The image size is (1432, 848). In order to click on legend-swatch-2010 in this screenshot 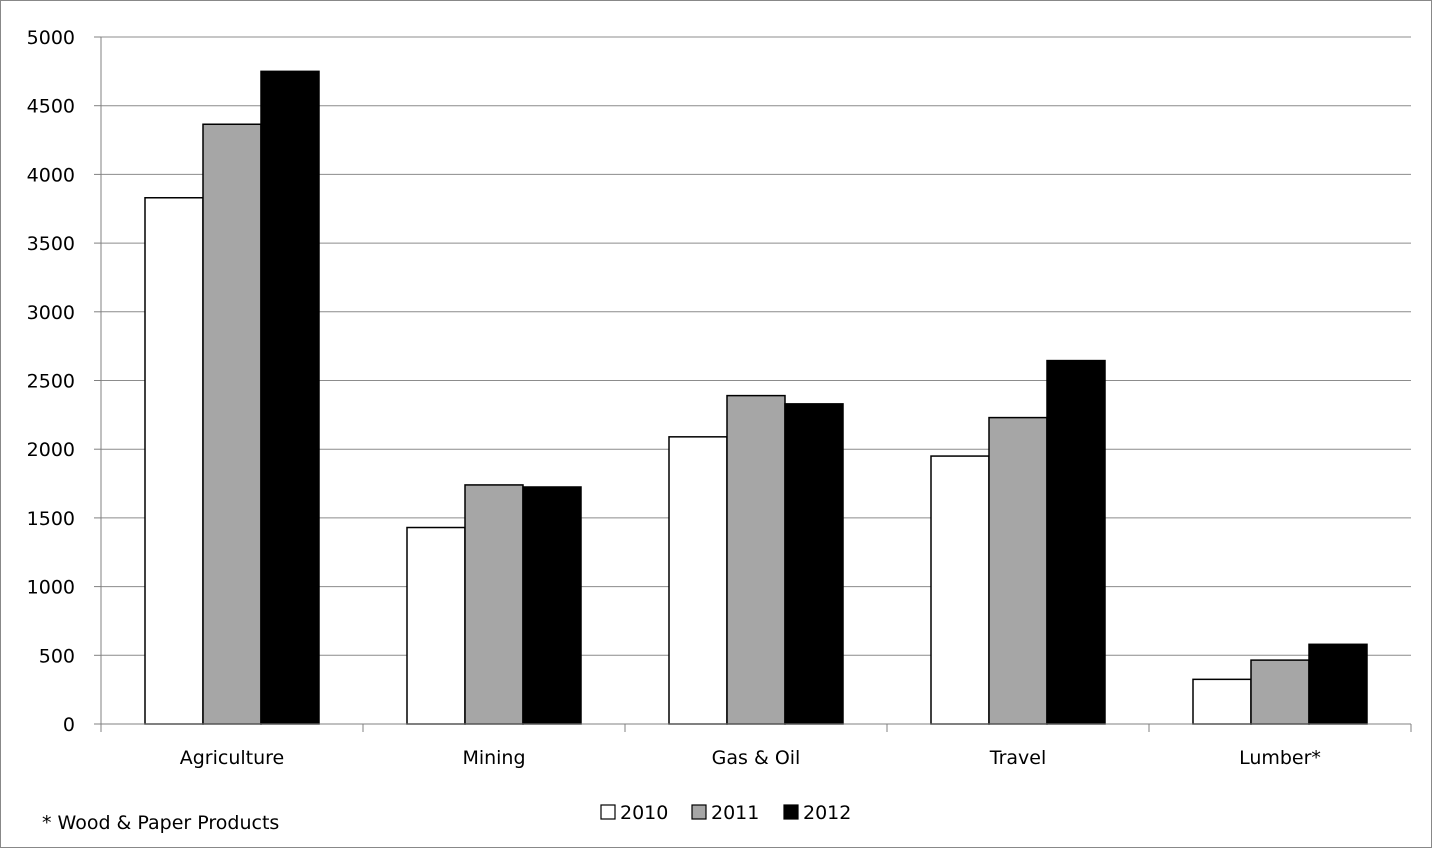, I will do `click(608, 812)`.